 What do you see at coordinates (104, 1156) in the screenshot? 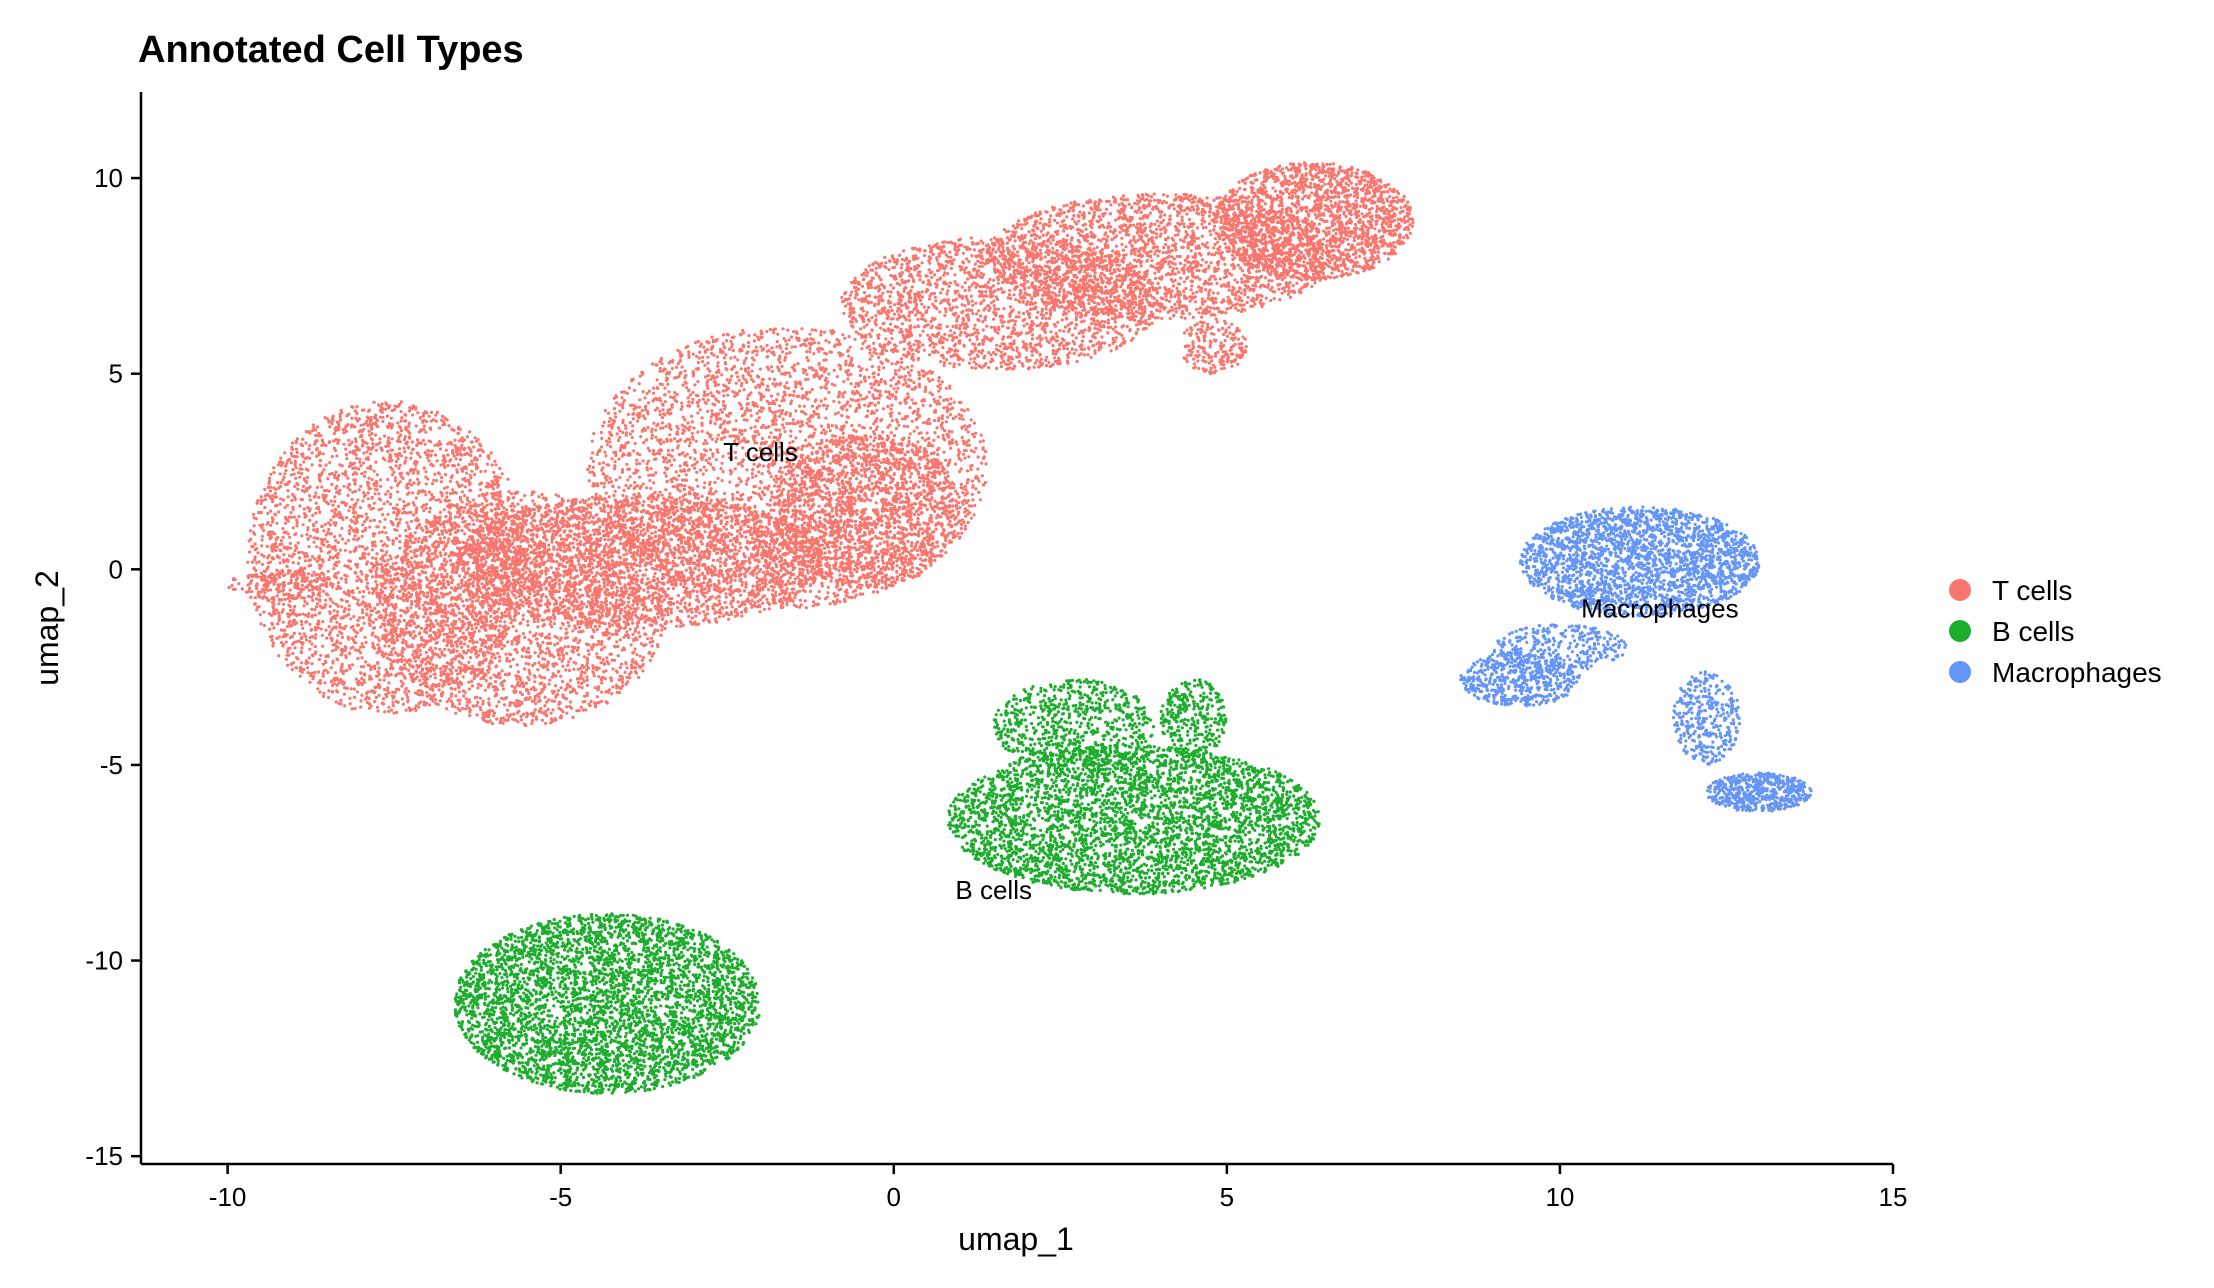
I see `y-tick-label: -15` at bounding box center [104, 1156].